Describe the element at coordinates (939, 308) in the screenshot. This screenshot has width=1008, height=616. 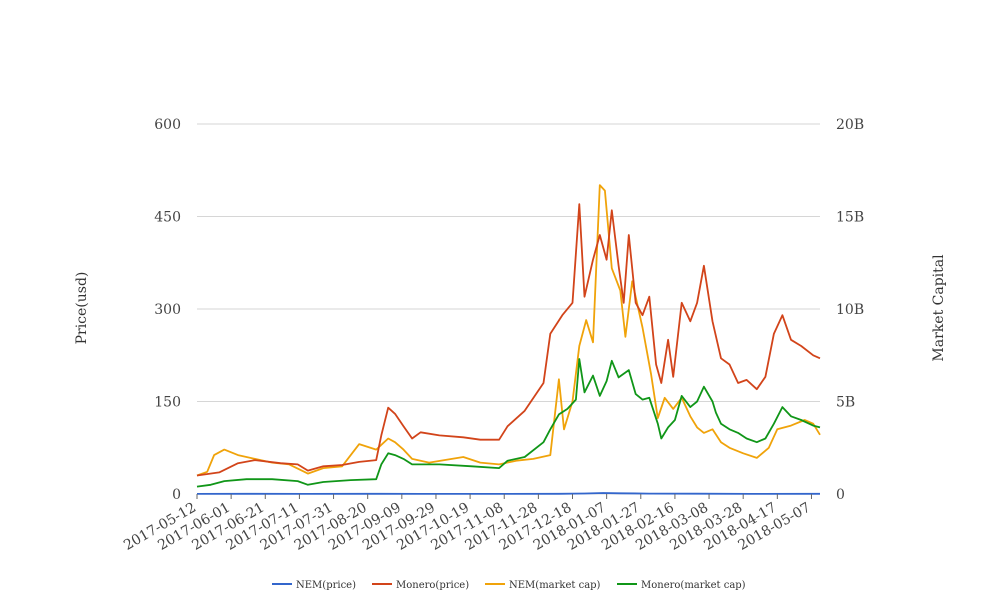
I see `right-axis-title: Market Capital` at that location.